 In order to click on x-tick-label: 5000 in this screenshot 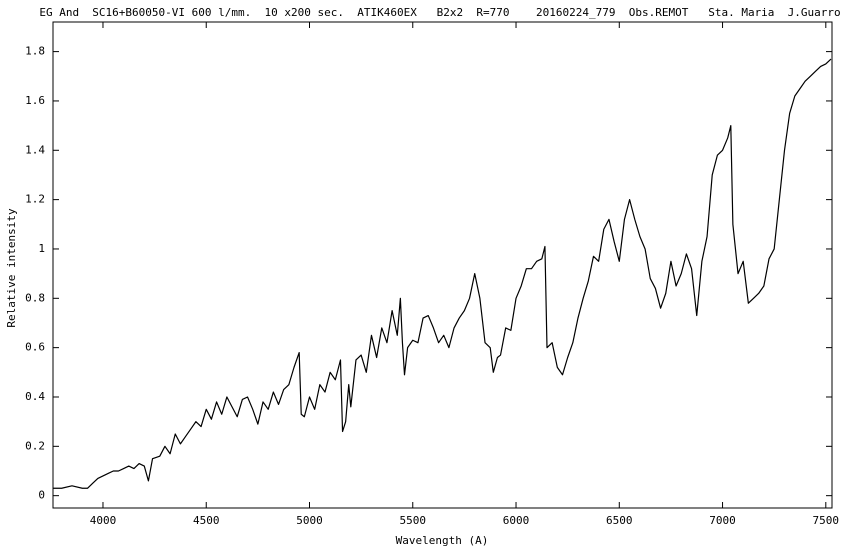, I will do `click(309, 520)`.